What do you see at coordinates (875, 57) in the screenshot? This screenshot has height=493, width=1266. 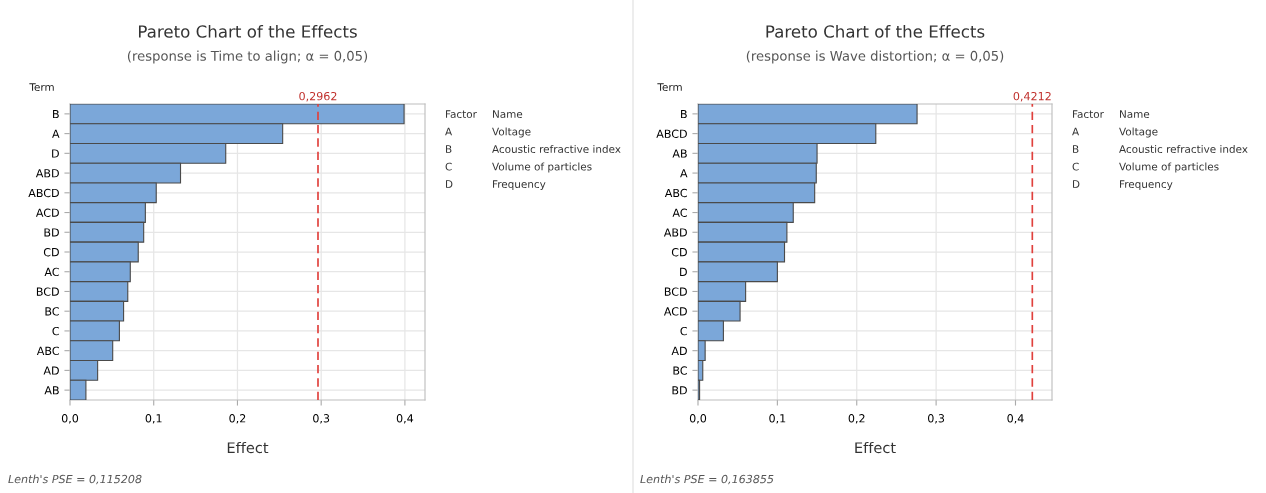 I see `chart-subtitle: (response is Wave distortion; α = 0,05)` at bounding box center [875, 57].